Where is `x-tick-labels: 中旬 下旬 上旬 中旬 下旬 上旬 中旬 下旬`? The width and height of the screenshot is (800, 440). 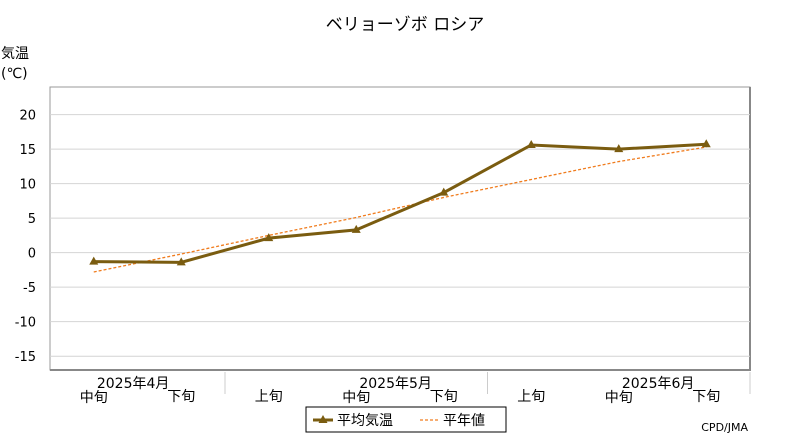
x-tick-labels: 中旬 下旬 上旬 中旬 下旬 上旬 中旬 下旬 is located at coordinates (400, 397).